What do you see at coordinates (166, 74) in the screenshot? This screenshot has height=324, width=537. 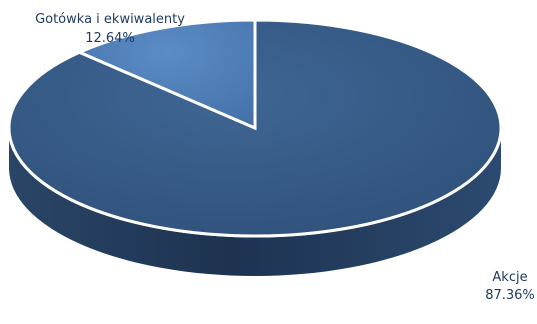 I see `pie-slice-gotowka` at bounding box center [166, 74].